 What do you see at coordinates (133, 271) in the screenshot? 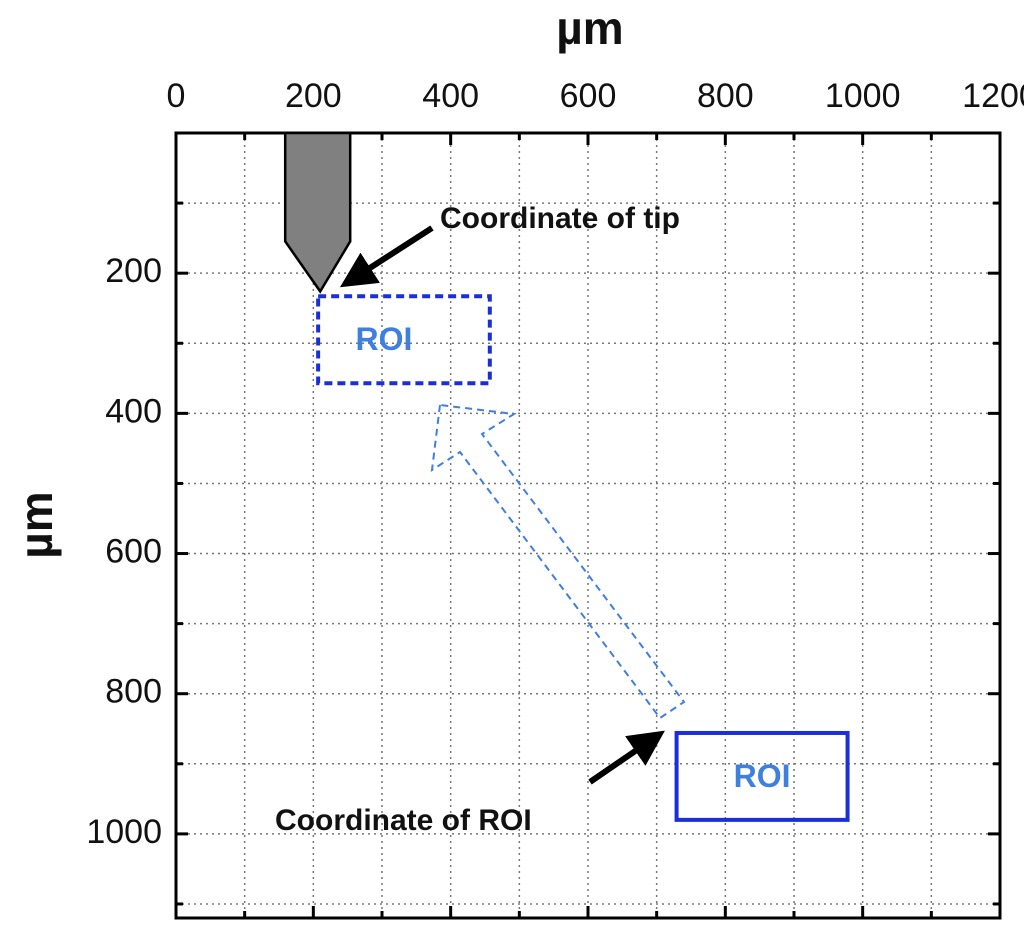
I see `y-tick-label: 200` at bounding box center [133, 271].